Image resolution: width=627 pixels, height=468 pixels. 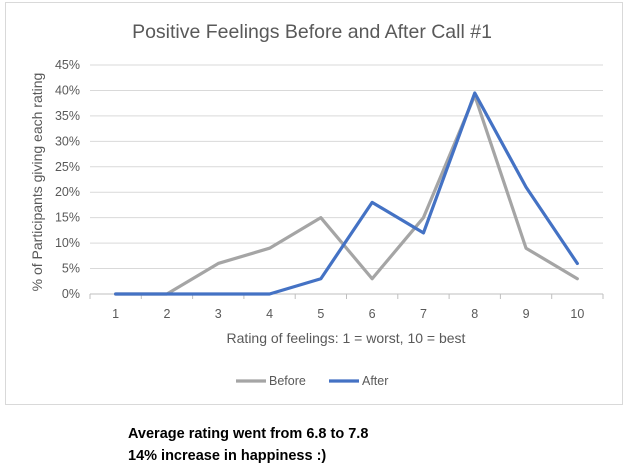 What do you see at coordinates (312, 381) in the screenshot?
I see `legend: Before After` at bounding box center [312, 381].